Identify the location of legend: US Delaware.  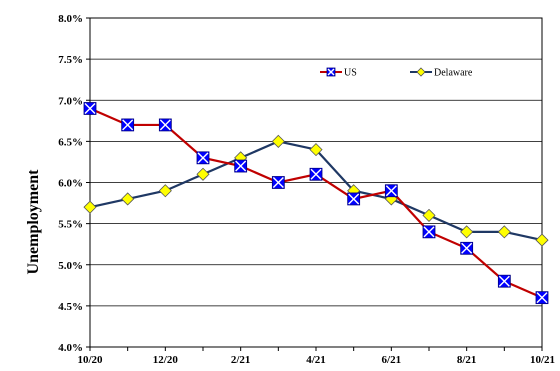
(396, 73).